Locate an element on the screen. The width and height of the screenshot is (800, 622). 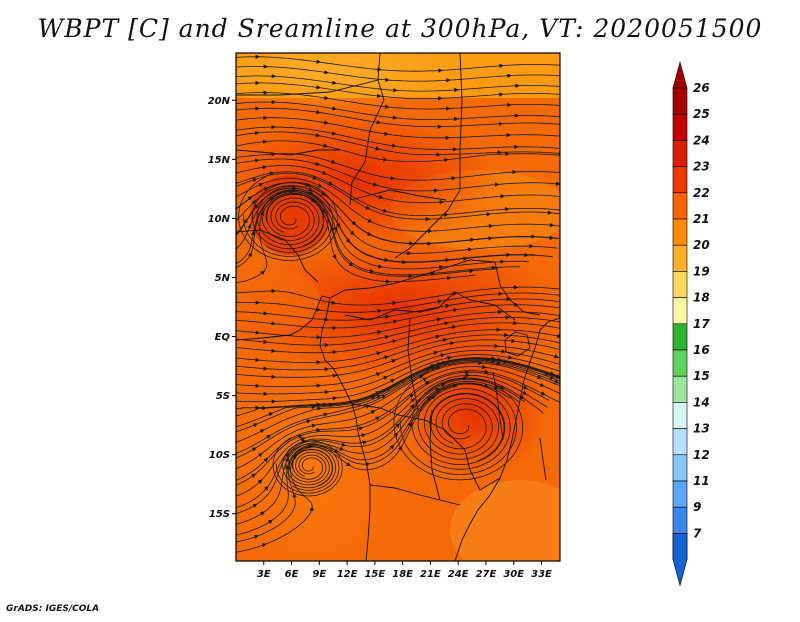
lon-tick-label: 33E is located at coordinates (541, 574).